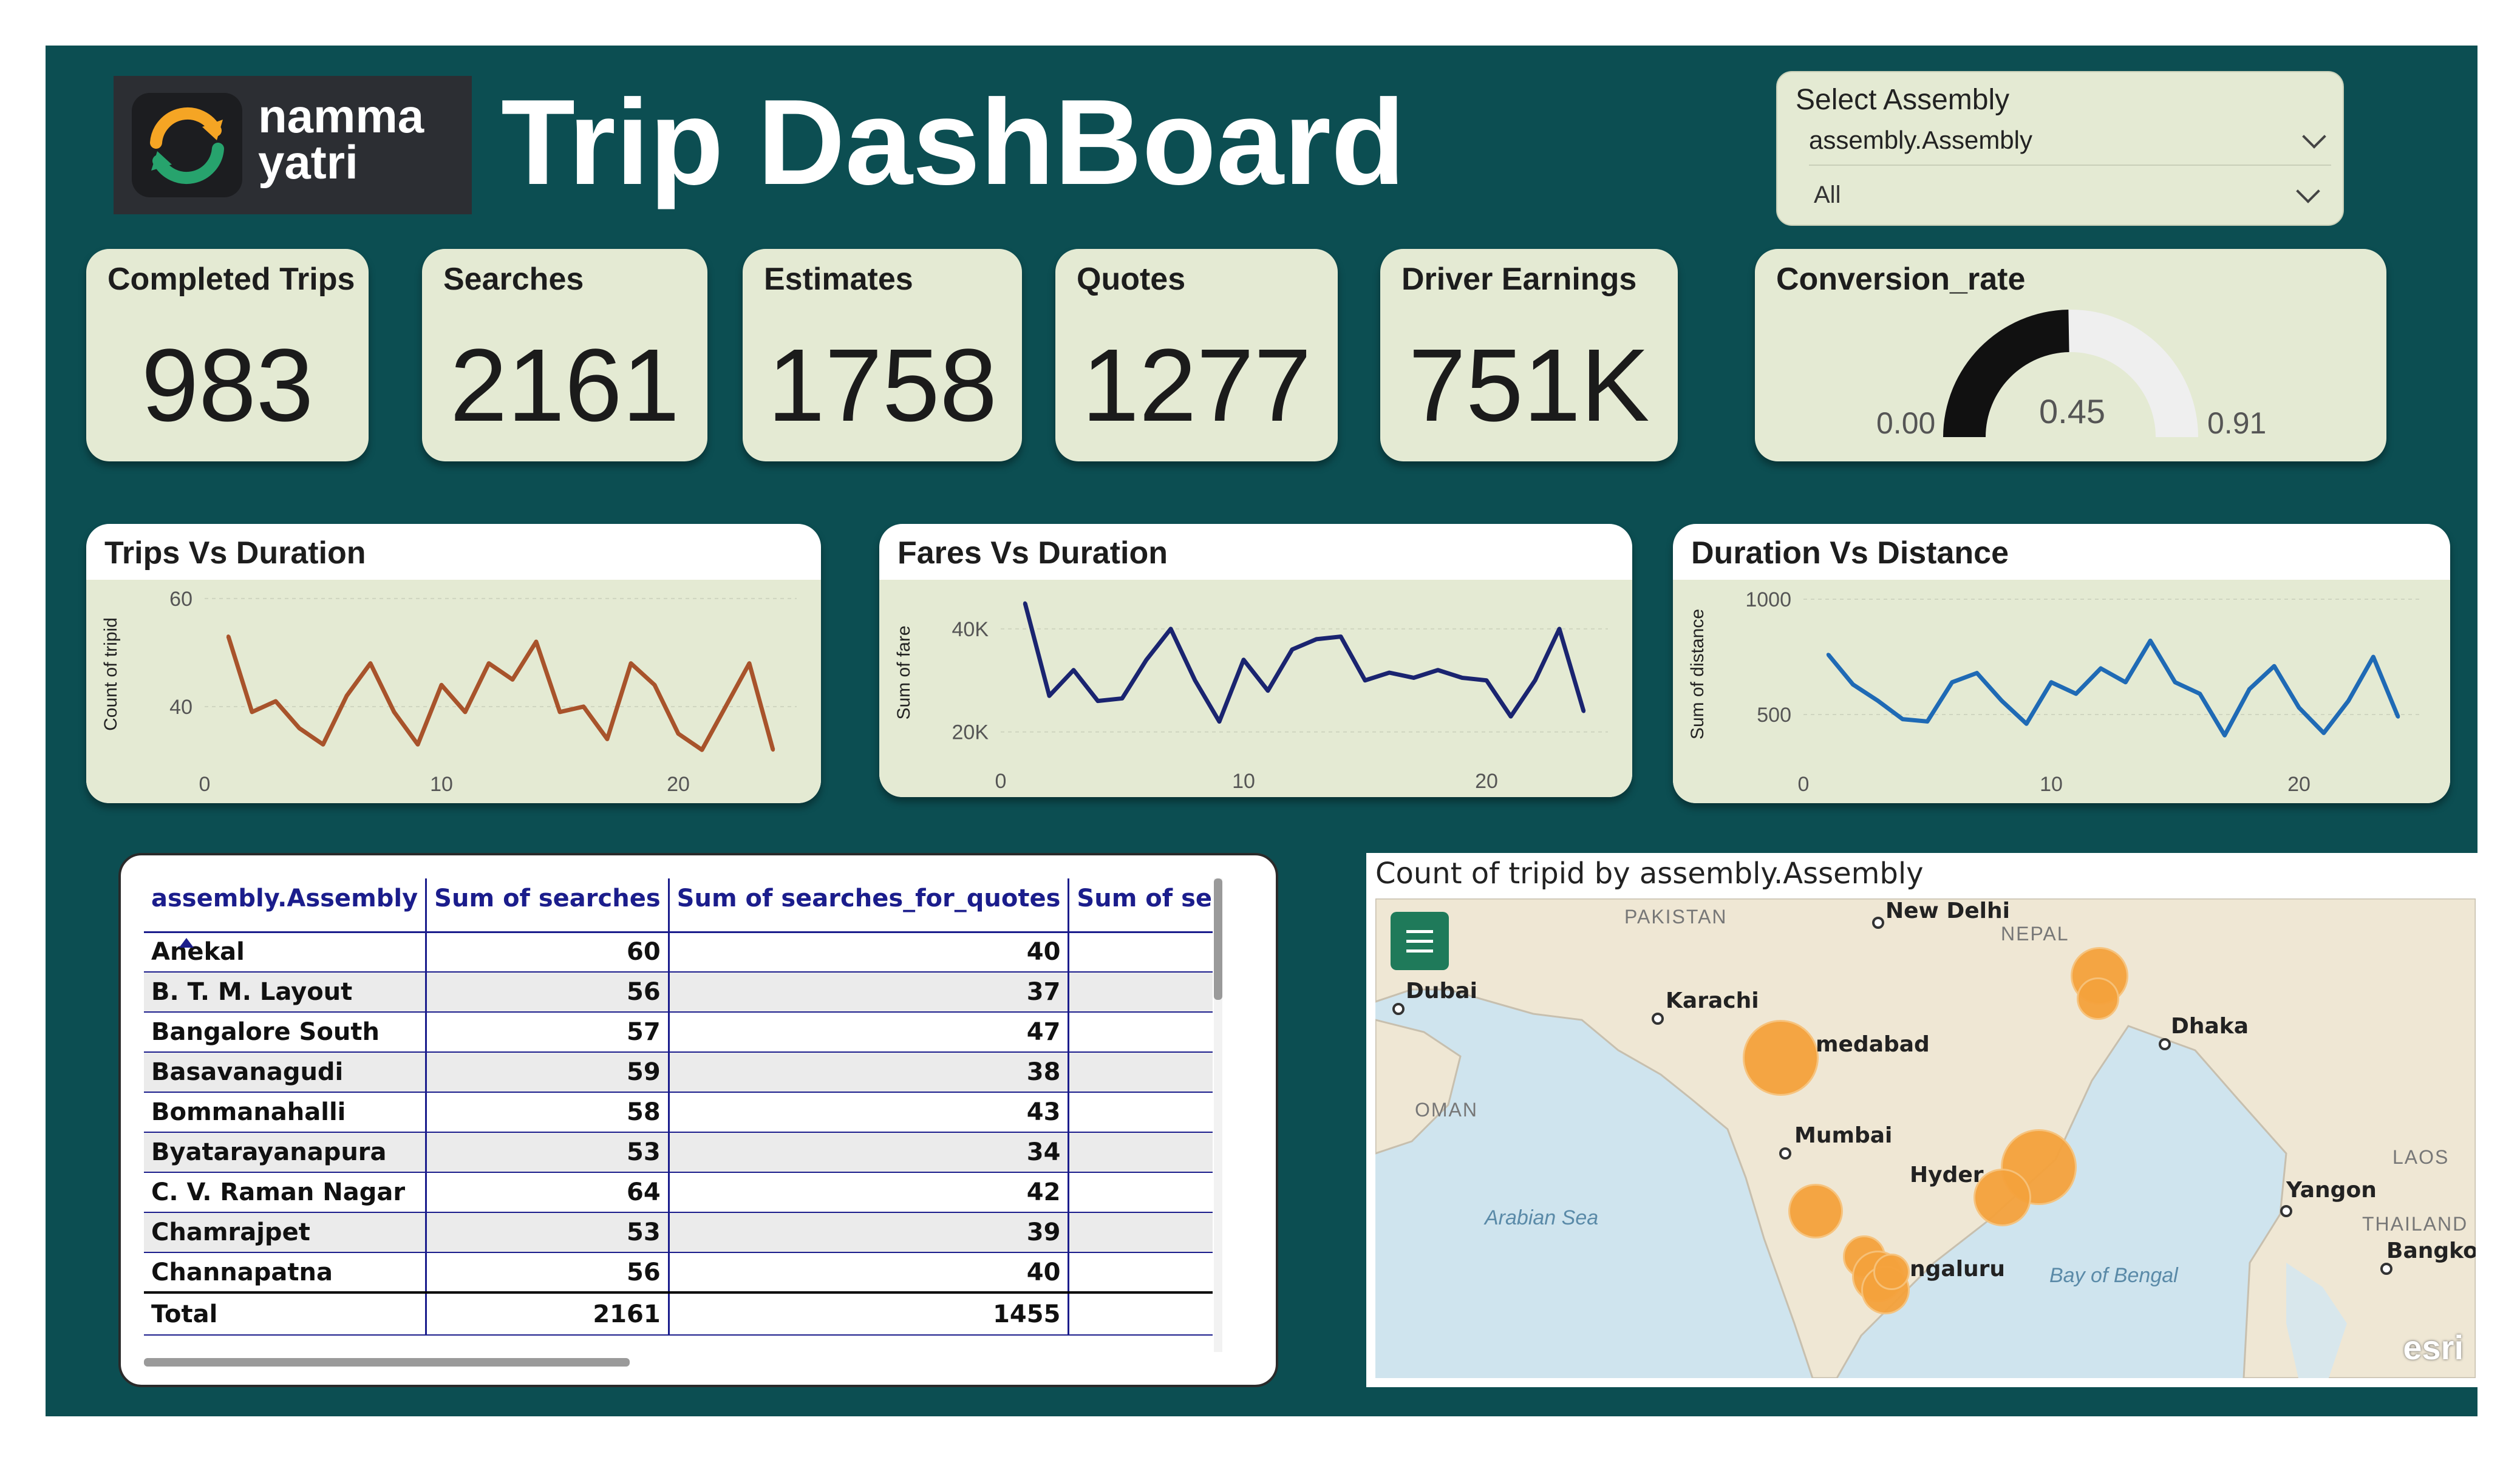  I want to click on table-row: Anekal 60 40, so click(678, 952).